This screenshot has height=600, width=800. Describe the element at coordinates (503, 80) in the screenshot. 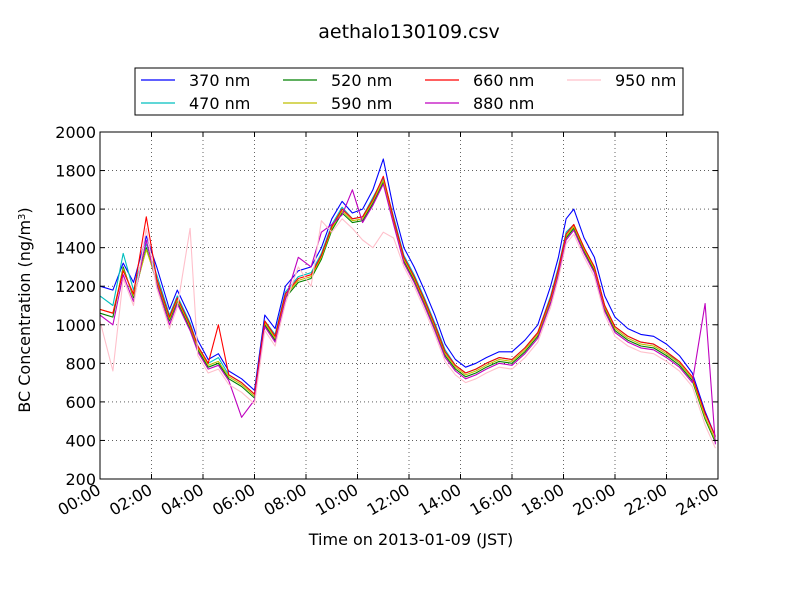

I see `legend-label: 660 nm` at that location.